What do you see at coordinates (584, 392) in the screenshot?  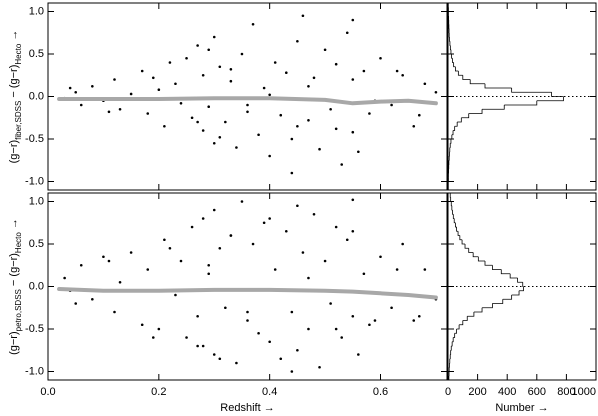 I see `x-tick-label: 1000` at bounding box center [584, 392].